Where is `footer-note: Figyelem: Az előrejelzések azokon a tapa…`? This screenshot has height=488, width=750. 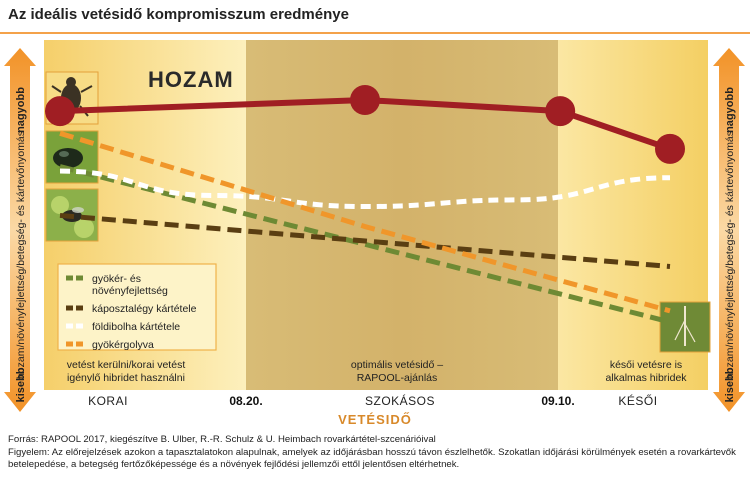 footer-note: Figyelem: Az előrejelzések azokon a tapa… is located at coordinates (372, 458).